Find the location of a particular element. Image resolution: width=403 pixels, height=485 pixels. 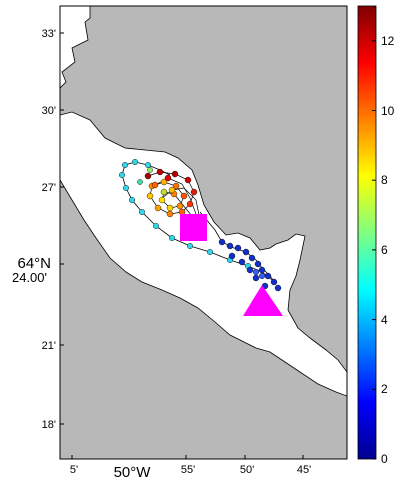

lon-axis: 5' 50°W 55' 50' 45' is located at coordinates (190, 468).